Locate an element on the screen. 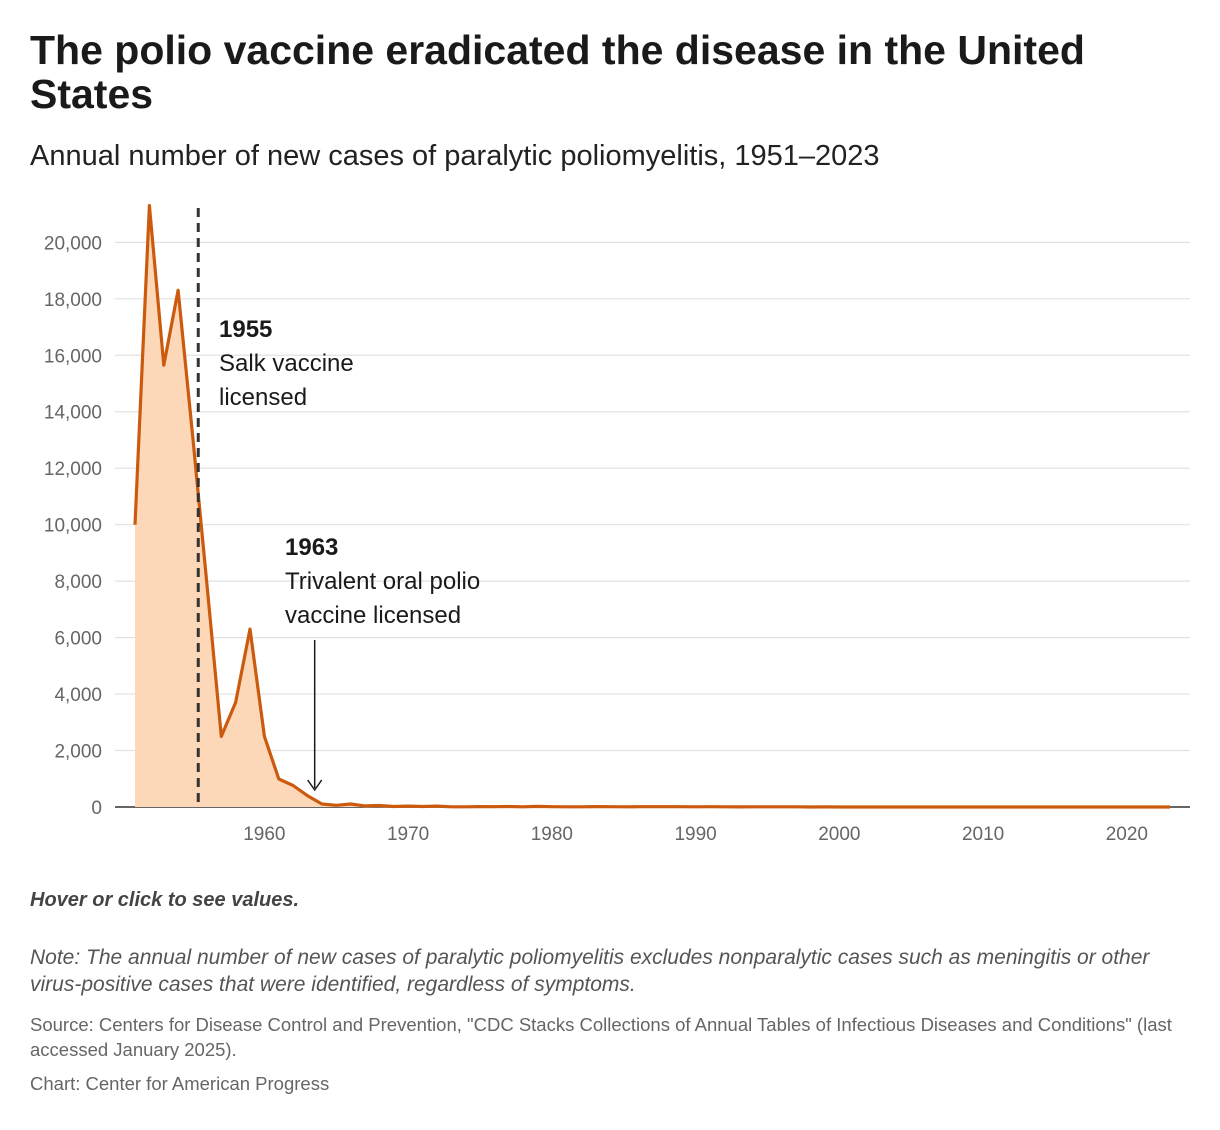 This screenshot has height=1130, width=1220. data-point-1970: 1970: 31 is located at coordinates (408, 806).